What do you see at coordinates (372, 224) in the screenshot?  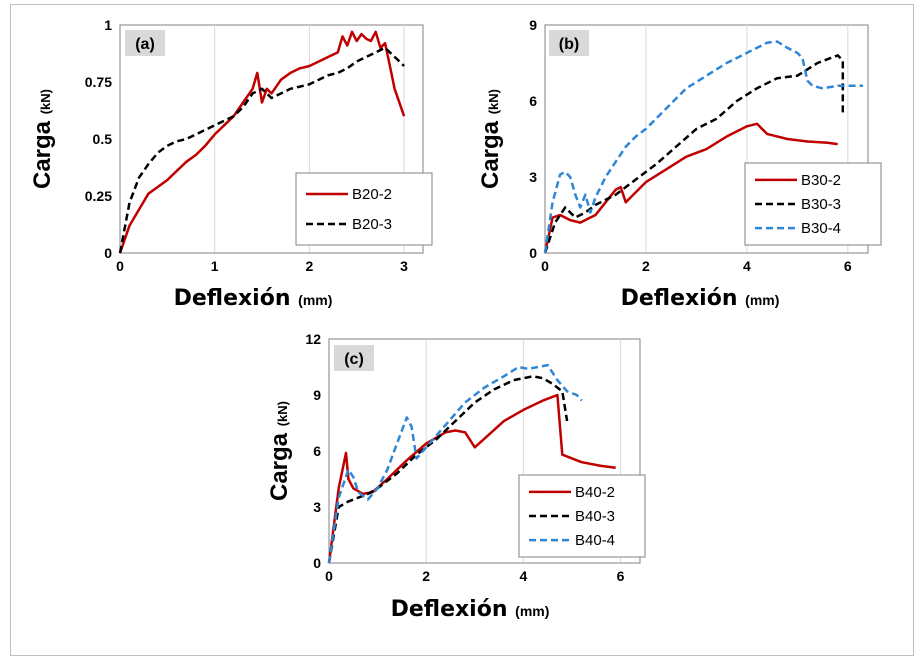 I see `legend-entry: B20-3` at bounding box center [372, 224].